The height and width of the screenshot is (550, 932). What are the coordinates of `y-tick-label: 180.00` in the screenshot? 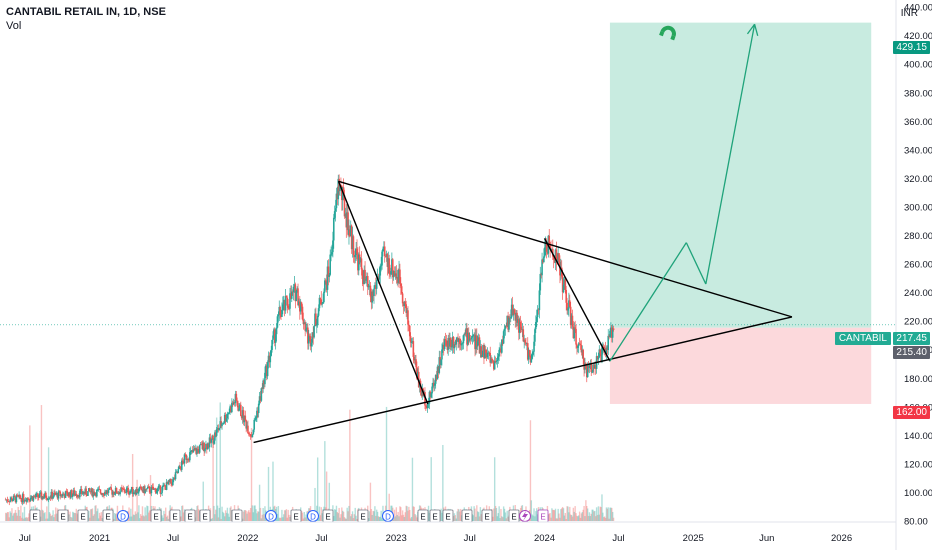 It's located at (918, 379).